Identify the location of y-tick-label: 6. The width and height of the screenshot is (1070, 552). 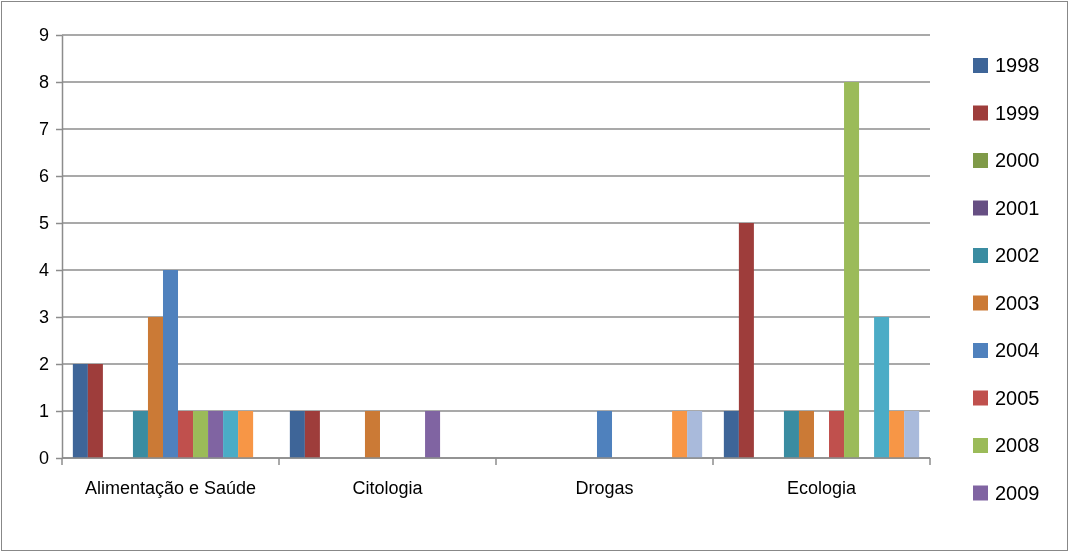
(43, 176).